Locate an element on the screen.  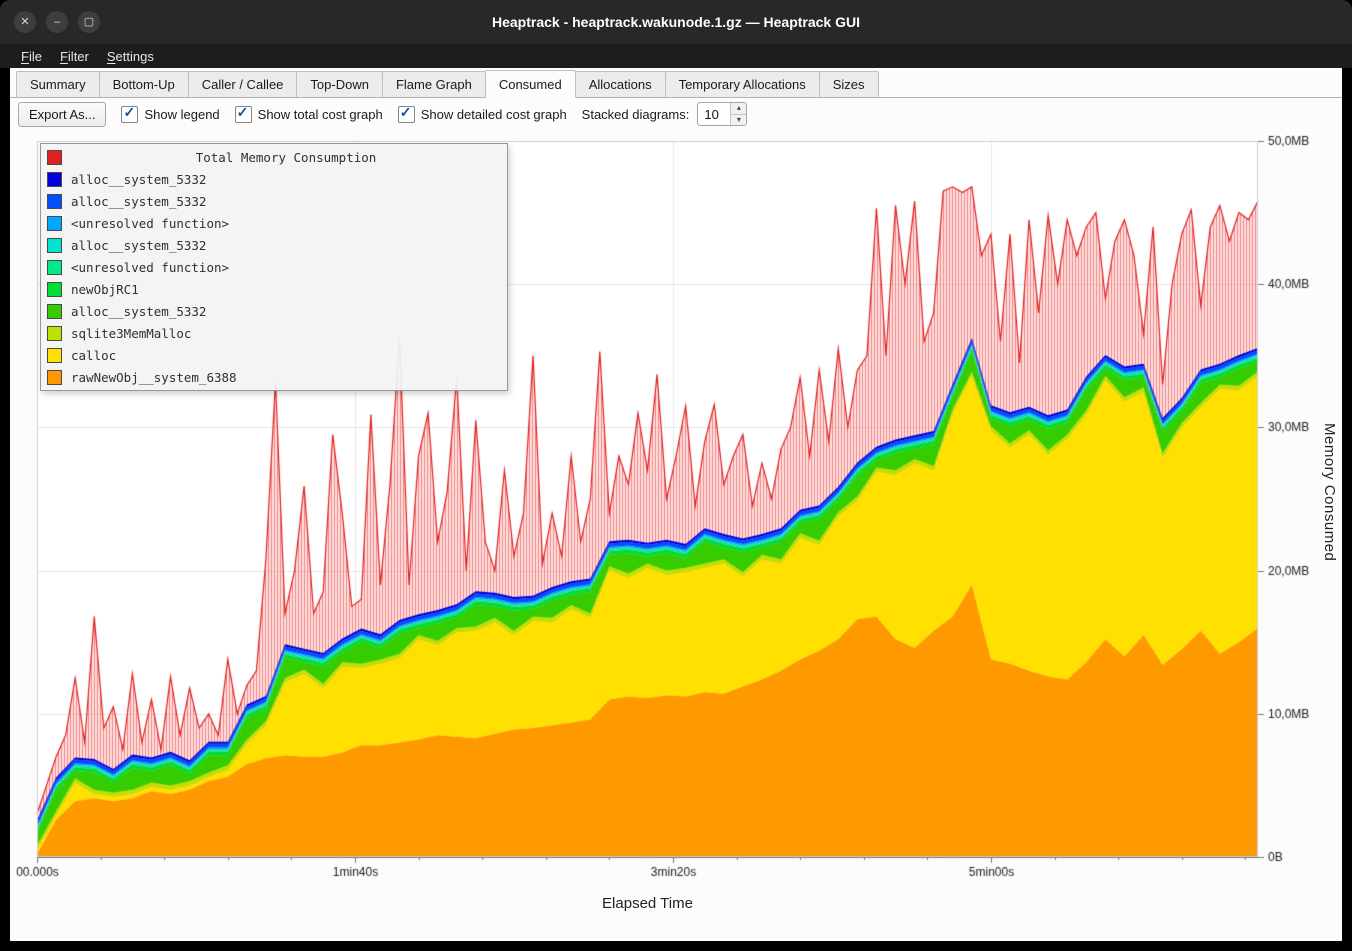
stacked-diagrams-label: Stacked diagrams: is located at coordinates (635, 114).